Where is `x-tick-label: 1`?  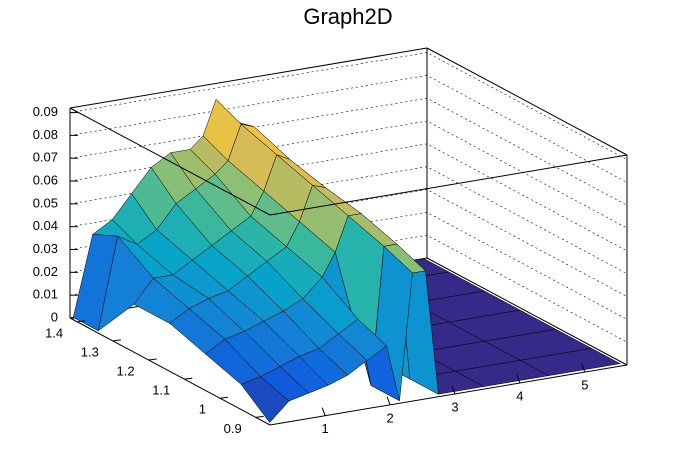 x-tick-label: 1 is located at coordinates (325, 428).